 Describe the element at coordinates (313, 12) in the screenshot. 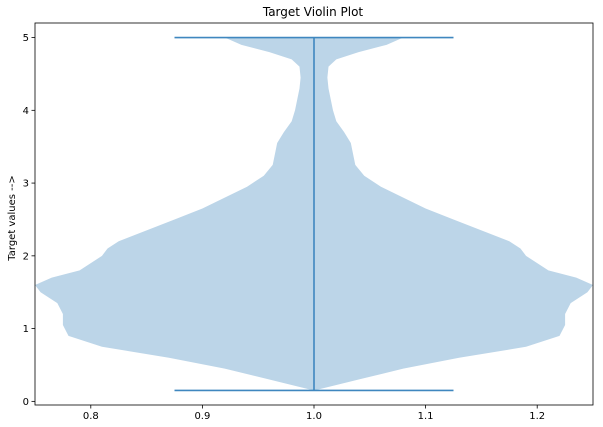

I see `chart-title: Target Violin Plot` at that location.